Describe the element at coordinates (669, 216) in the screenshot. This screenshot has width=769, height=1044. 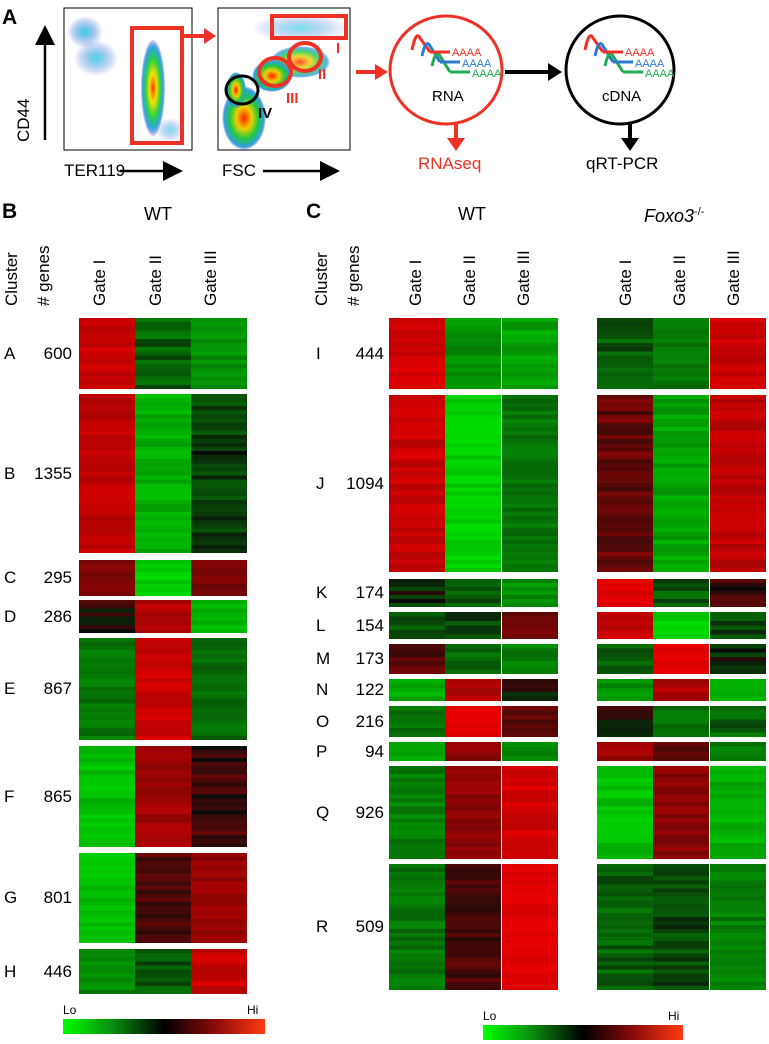
I see `foxo3-gene-name: Foxo3` at that location.